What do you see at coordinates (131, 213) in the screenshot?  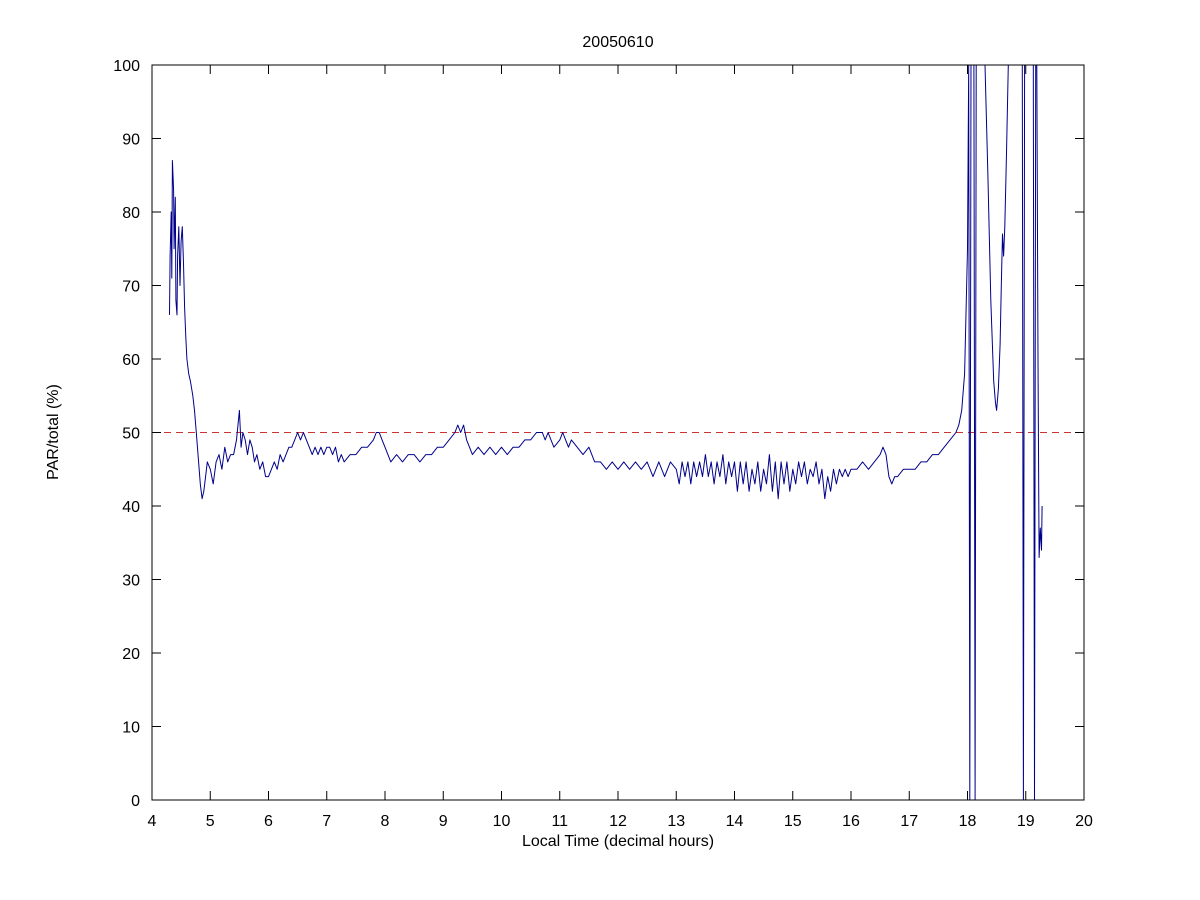 I see `y-tick-label: 80` at bounding box center [131, 213].